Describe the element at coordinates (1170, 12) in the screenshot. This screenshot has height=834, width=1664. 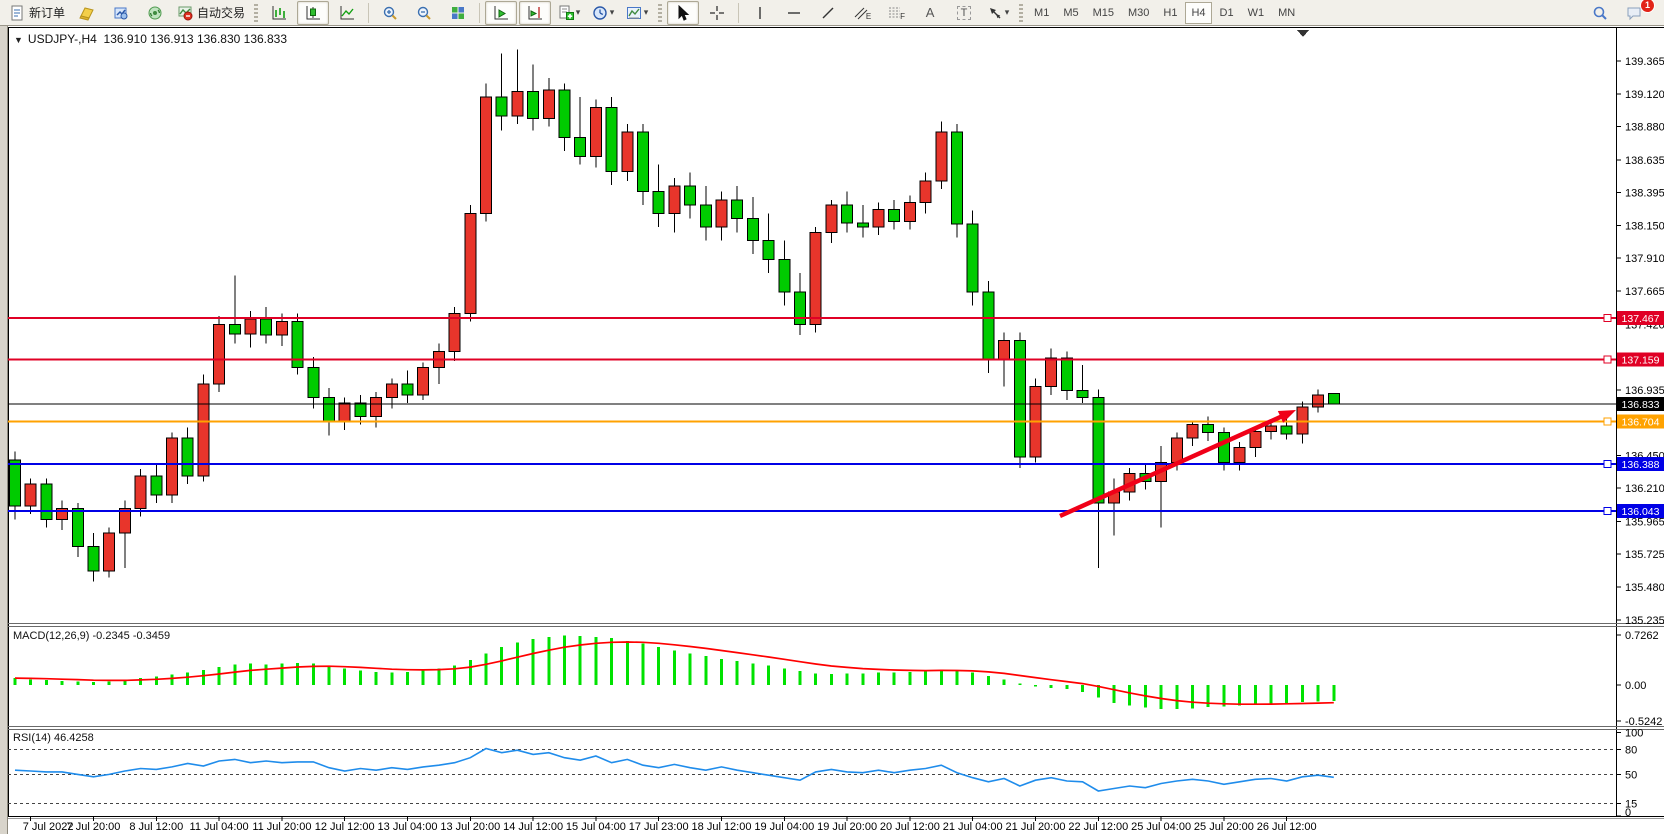
I see `timeframe-button-h1: H1` at that location.